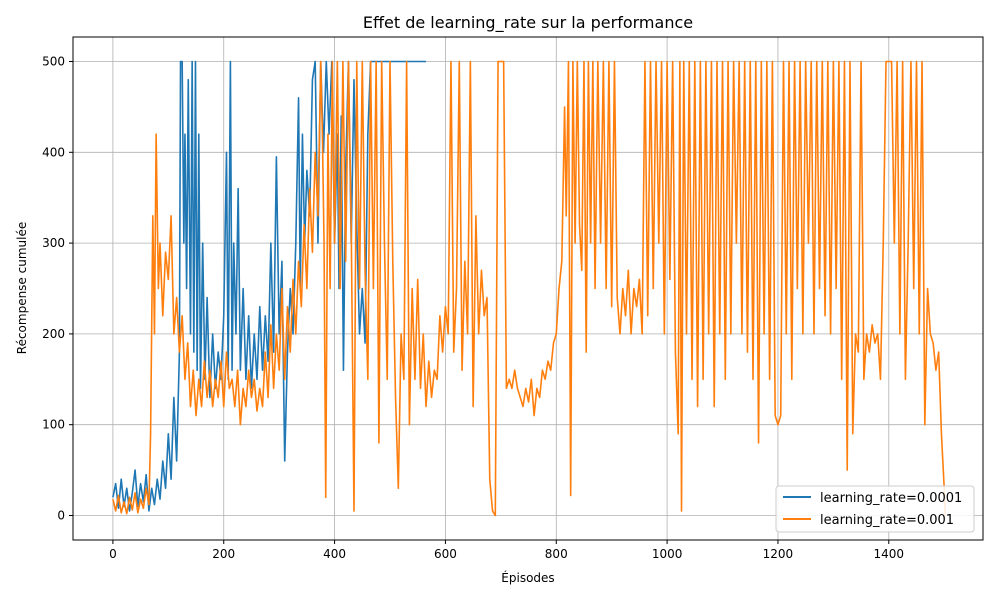 This screenshot has width=1000, height=604. What do you see at coordinates (667, 554) in the screenshot?
I see `x-tick-label: 1000` at bounding box center [667, 554].